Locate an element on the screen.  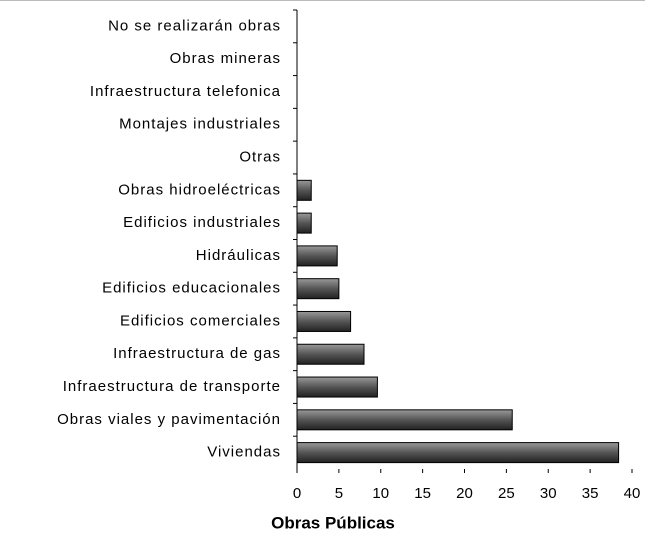
y-tick-label: Obras hidroeléctricas is located at coordinates (199, 189).